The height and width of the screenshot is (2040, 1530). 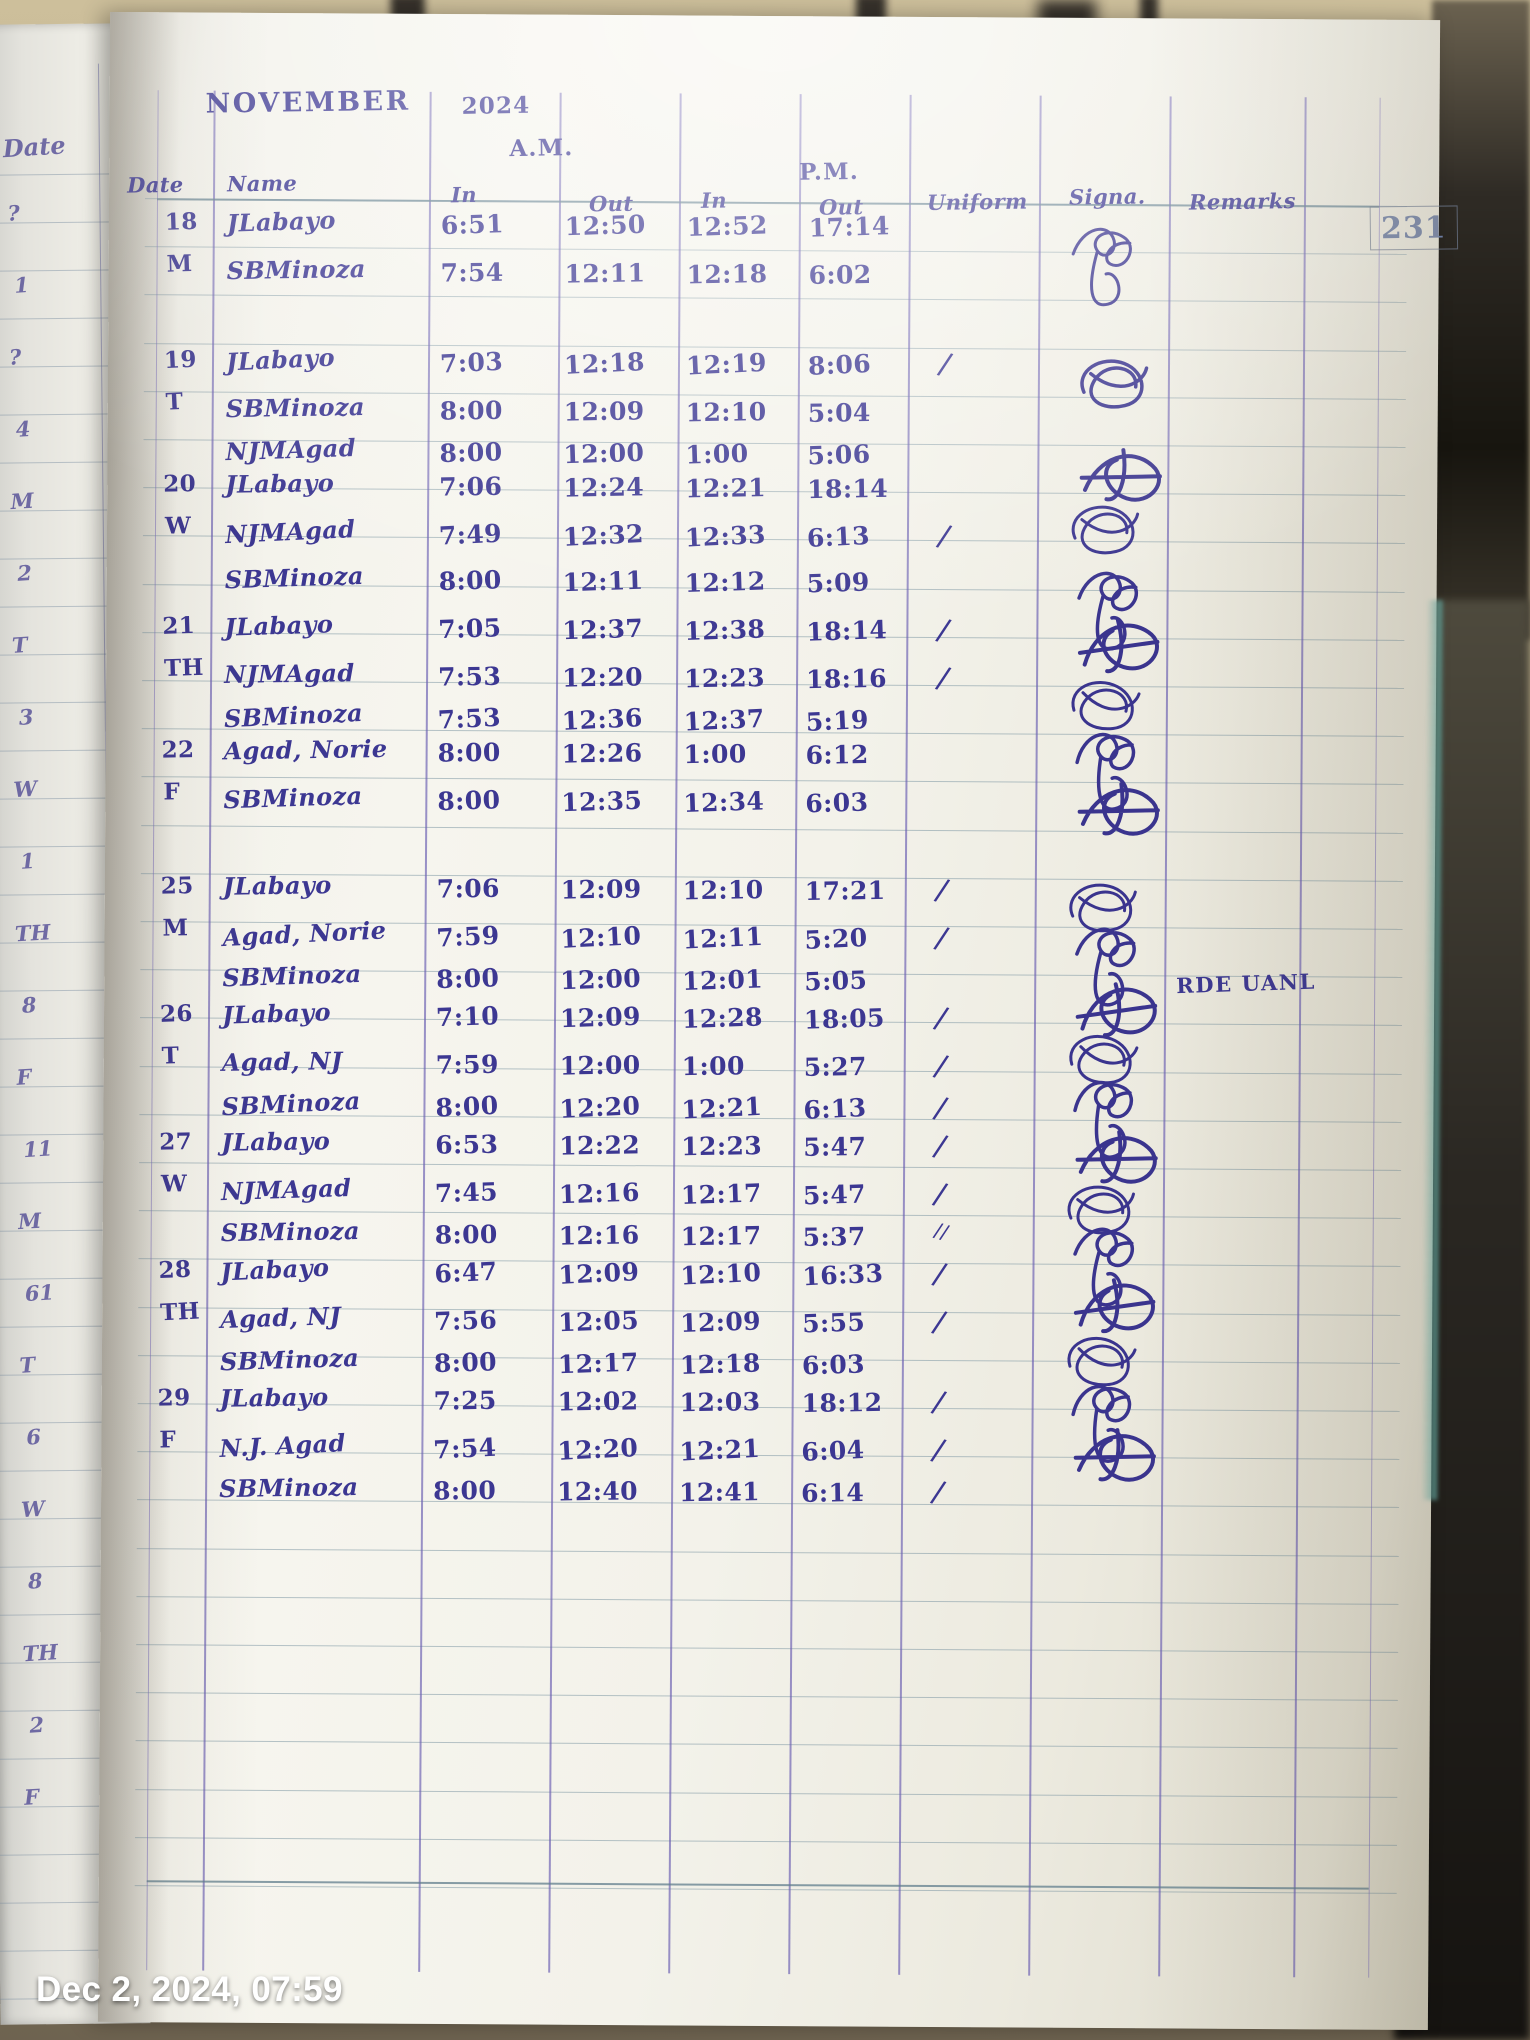 I want to click on row-pm-in: 12:52, so click(x=727, y=226).